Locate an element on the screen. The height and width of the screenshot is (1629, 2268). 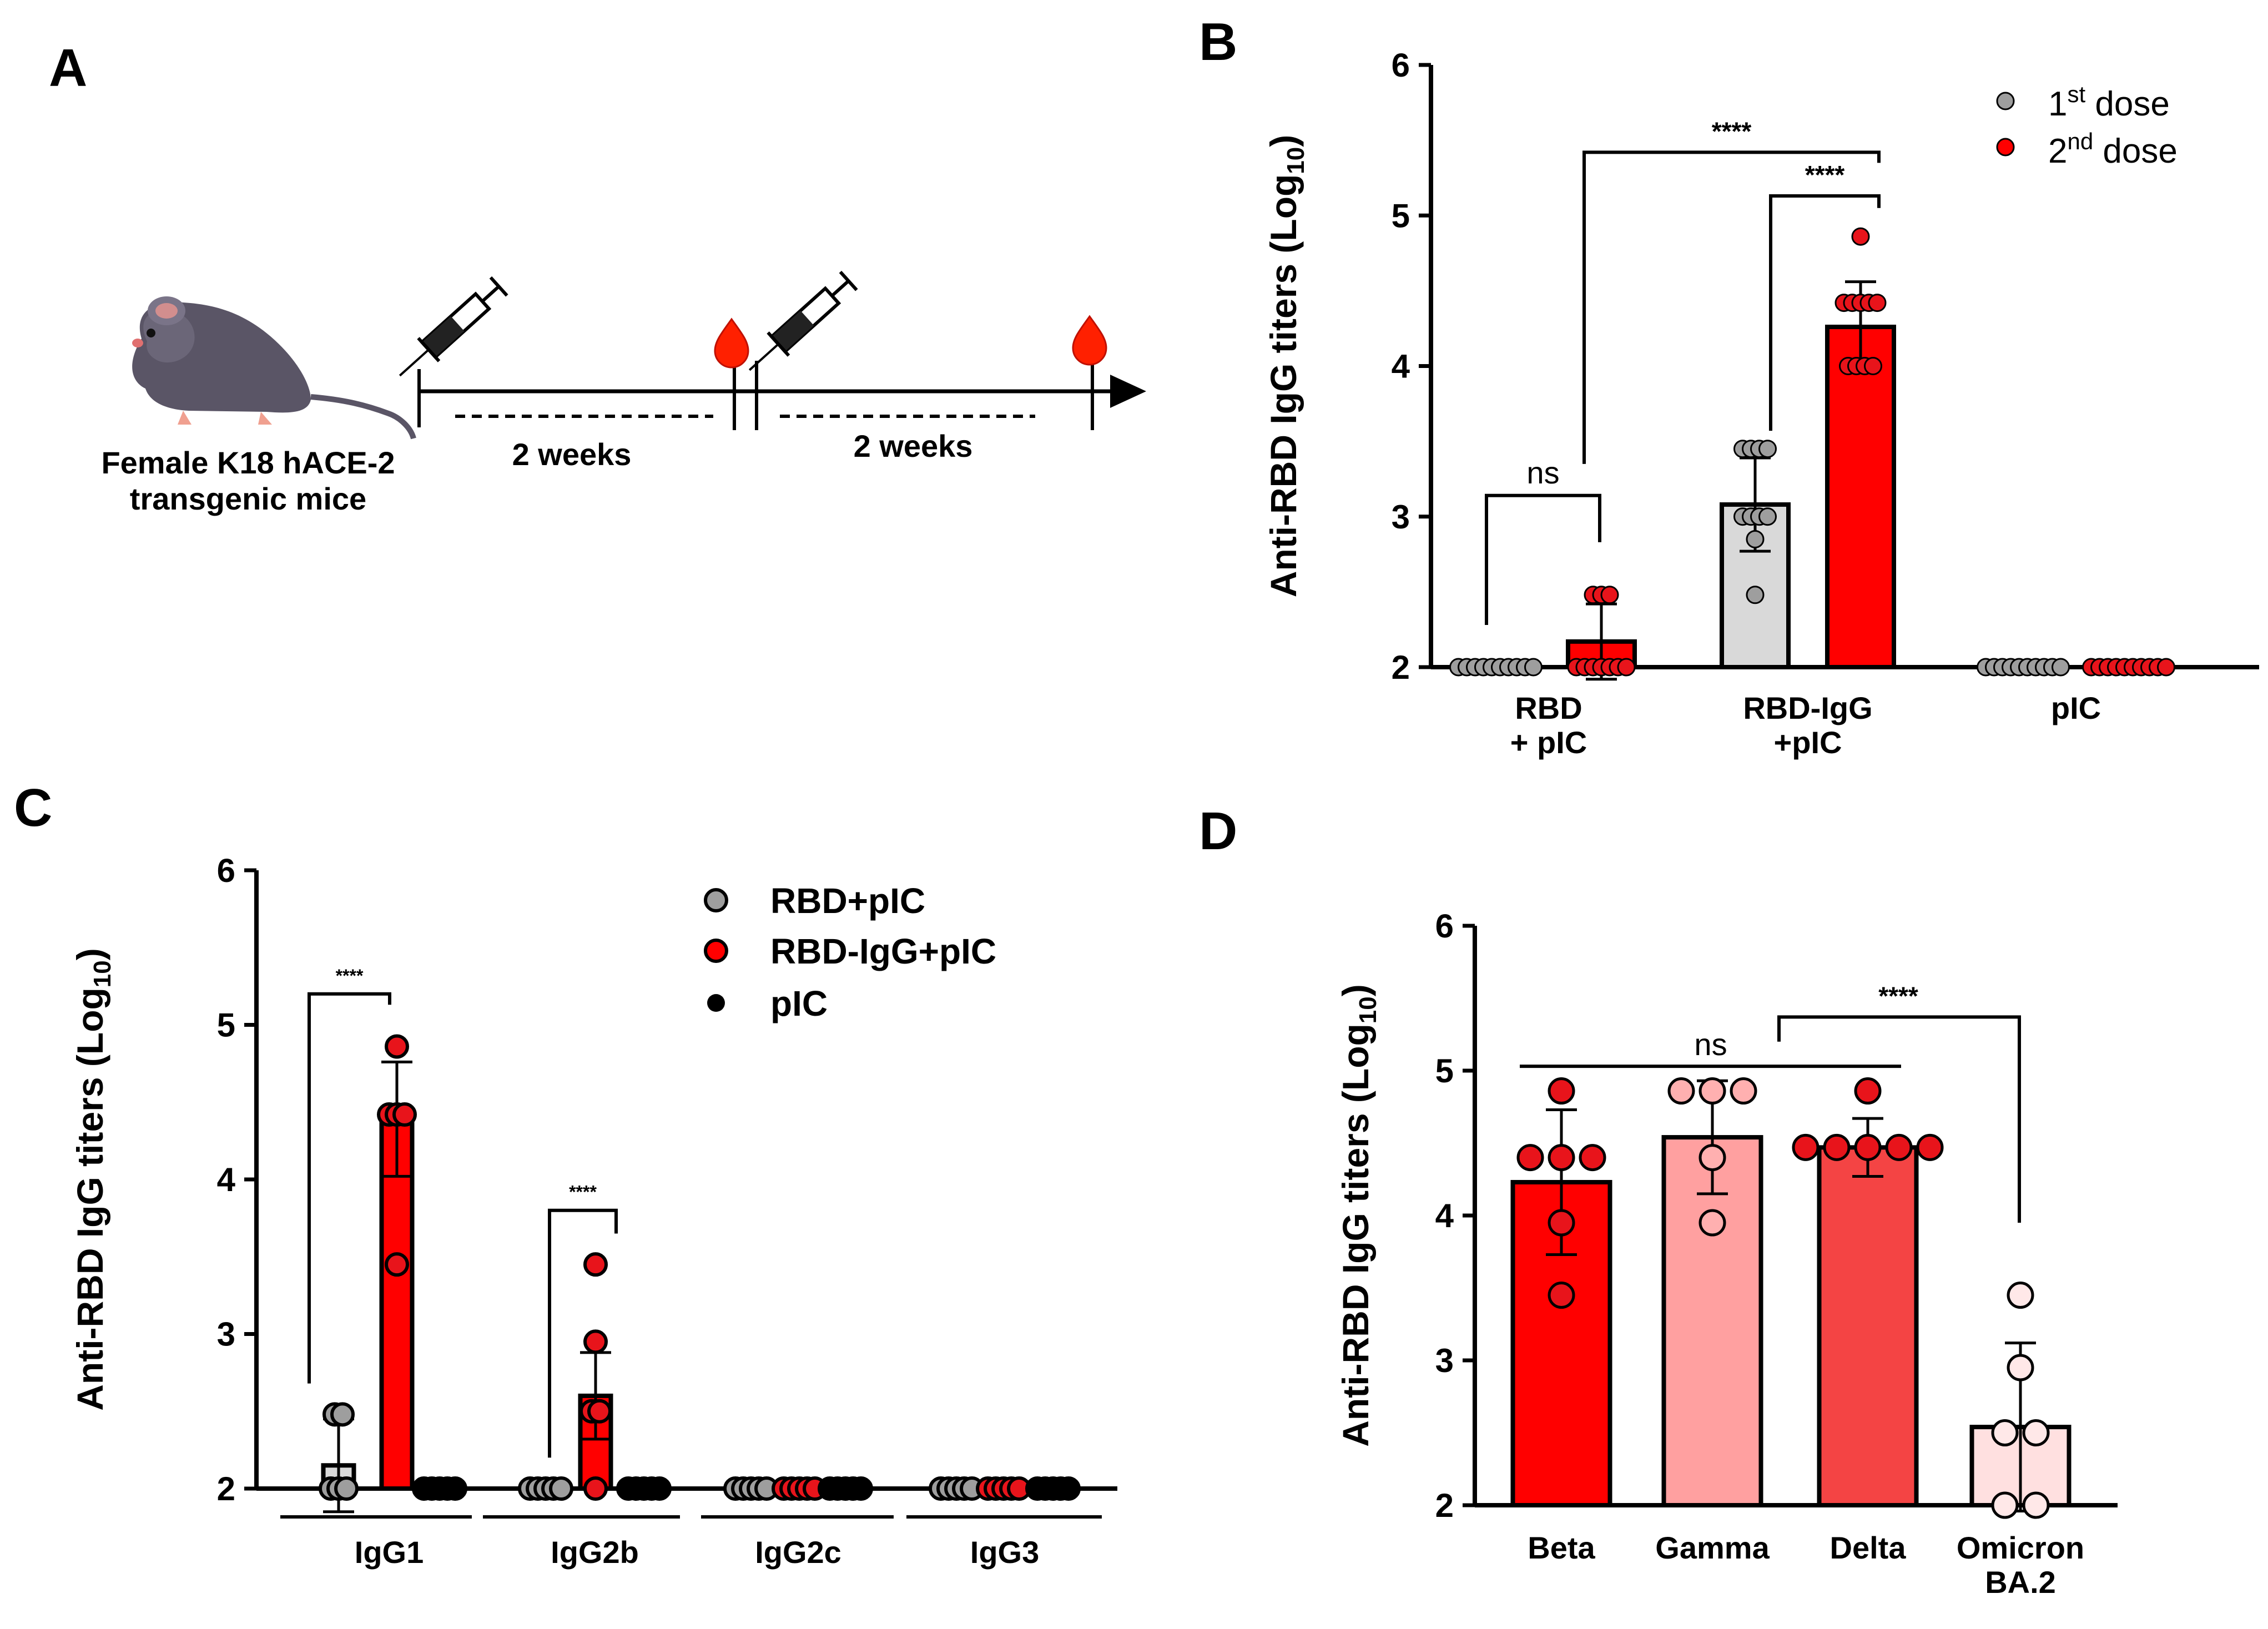
x-tick-label: IgG2b is located at coordinates (595, 1552).